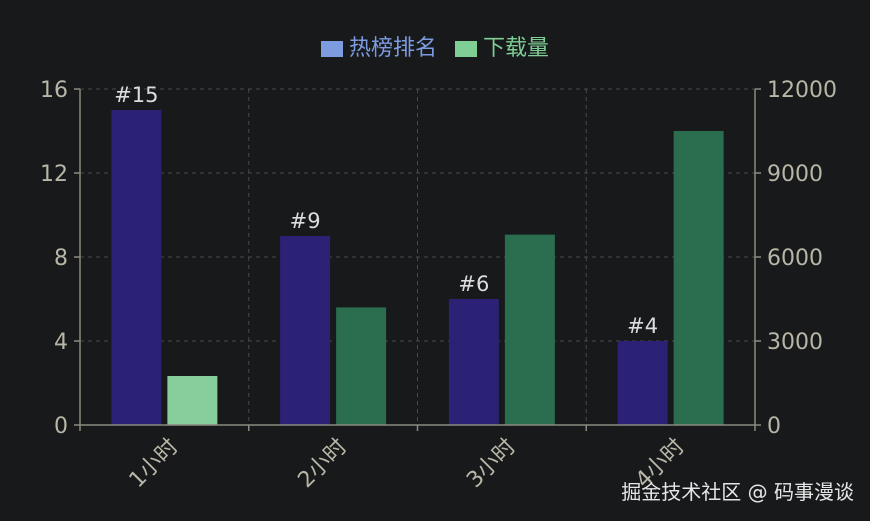 The width and height of the screenshot is (870, 521). Describe the element at coordinates (795, 174) in the screenshot. I see `y-right-tick-label: 9000` at that location.